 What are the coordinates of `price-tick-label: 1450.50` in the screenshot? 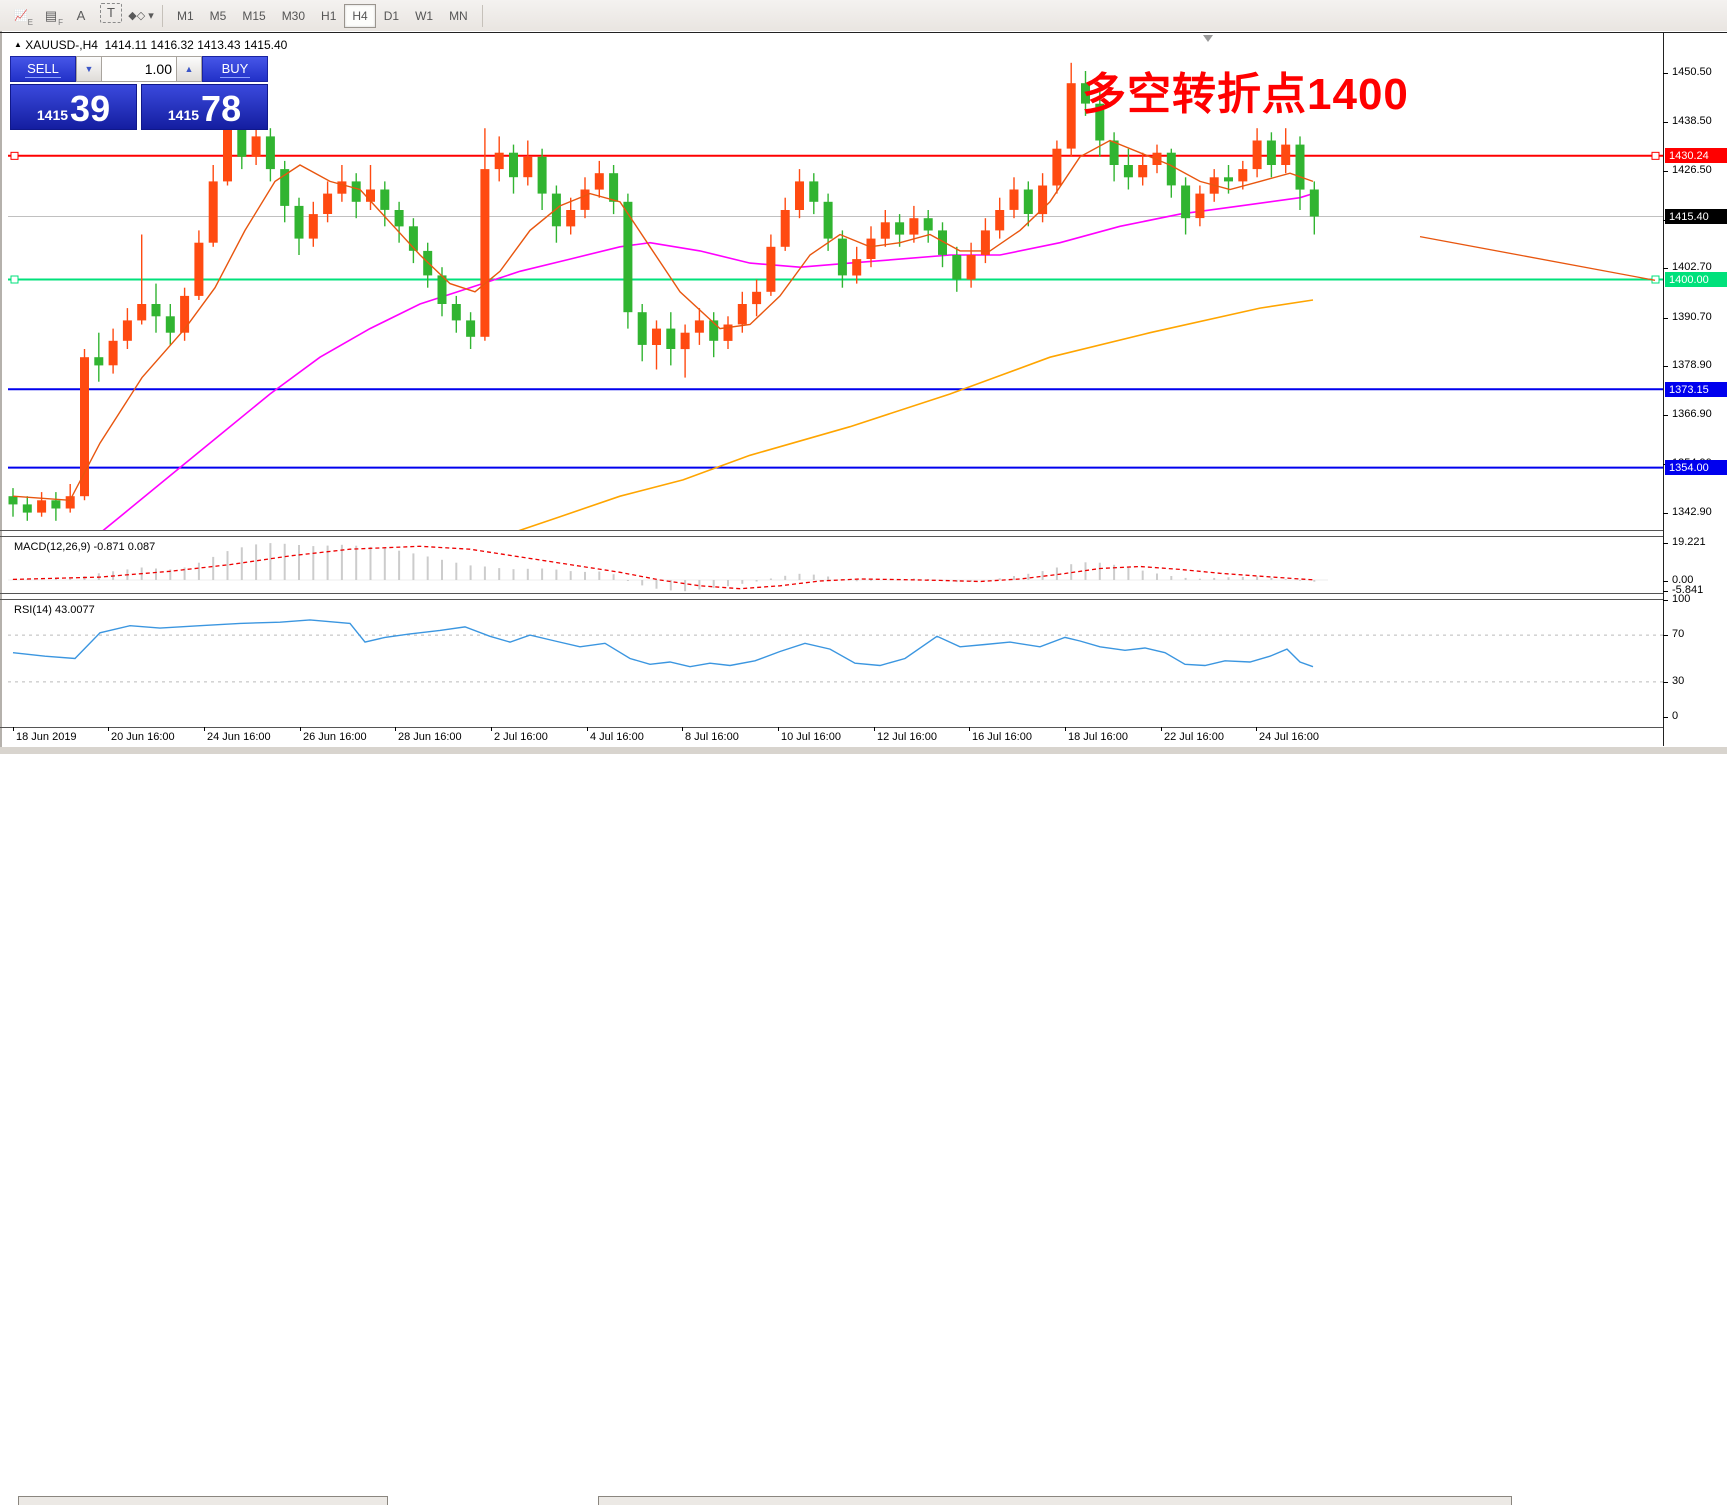 It's located at (1692, 72).